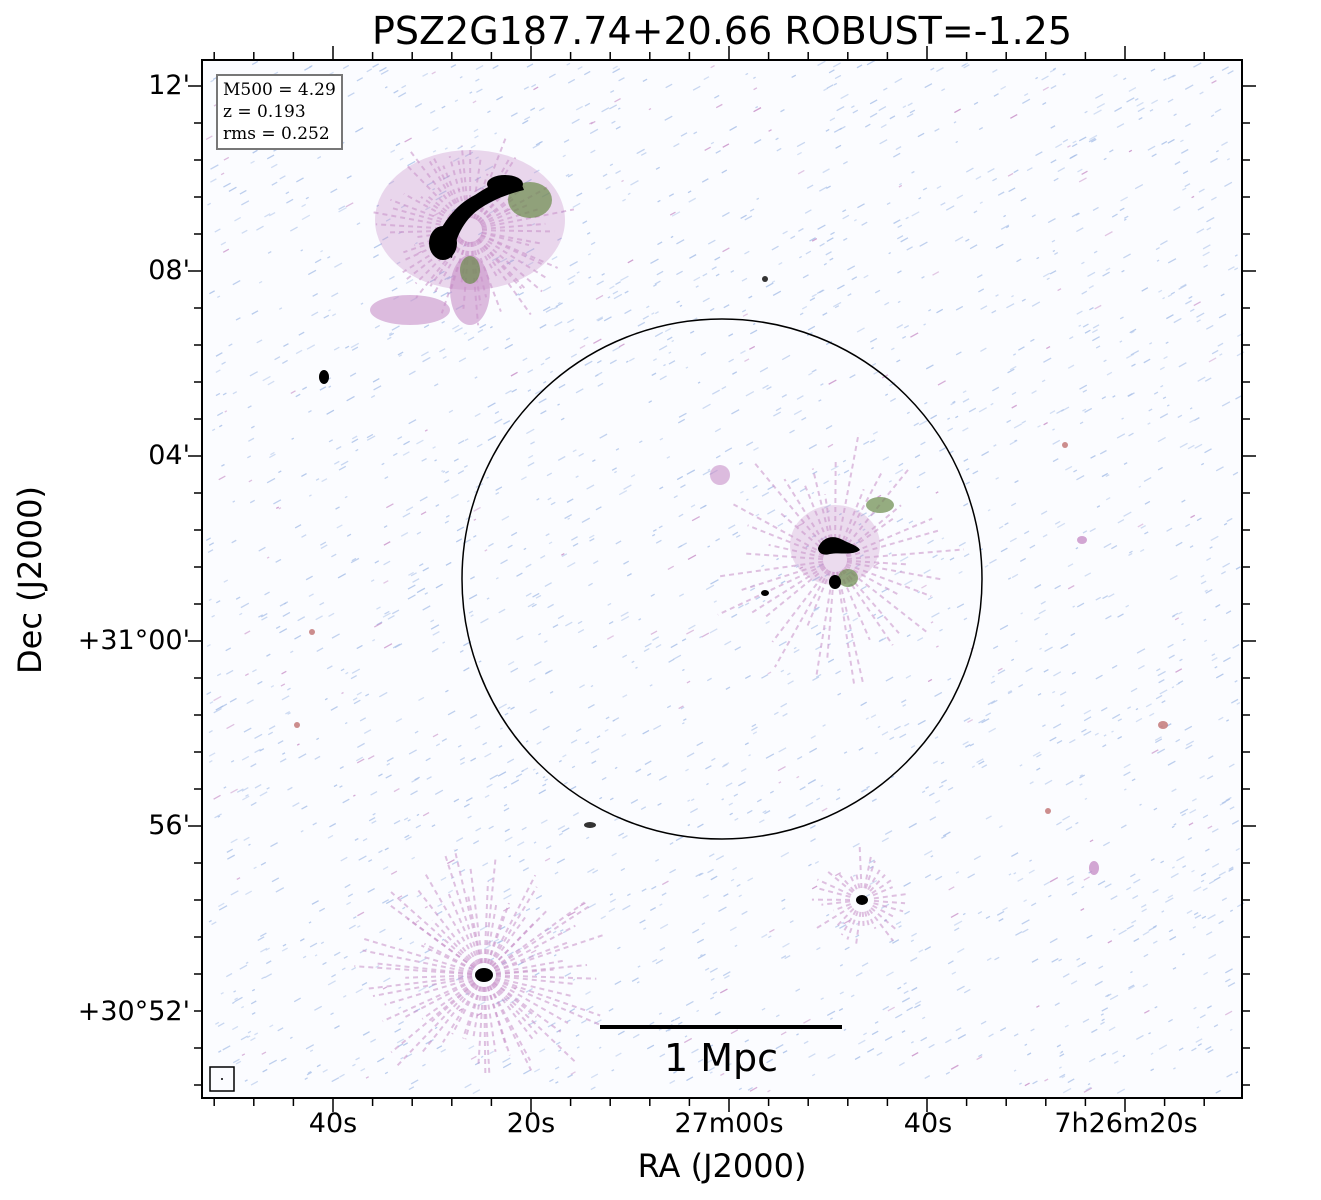 The width and height of the screenshot is (1321, 1200). I want to click on y-tick-label: +30°52', so click(133, 1011).